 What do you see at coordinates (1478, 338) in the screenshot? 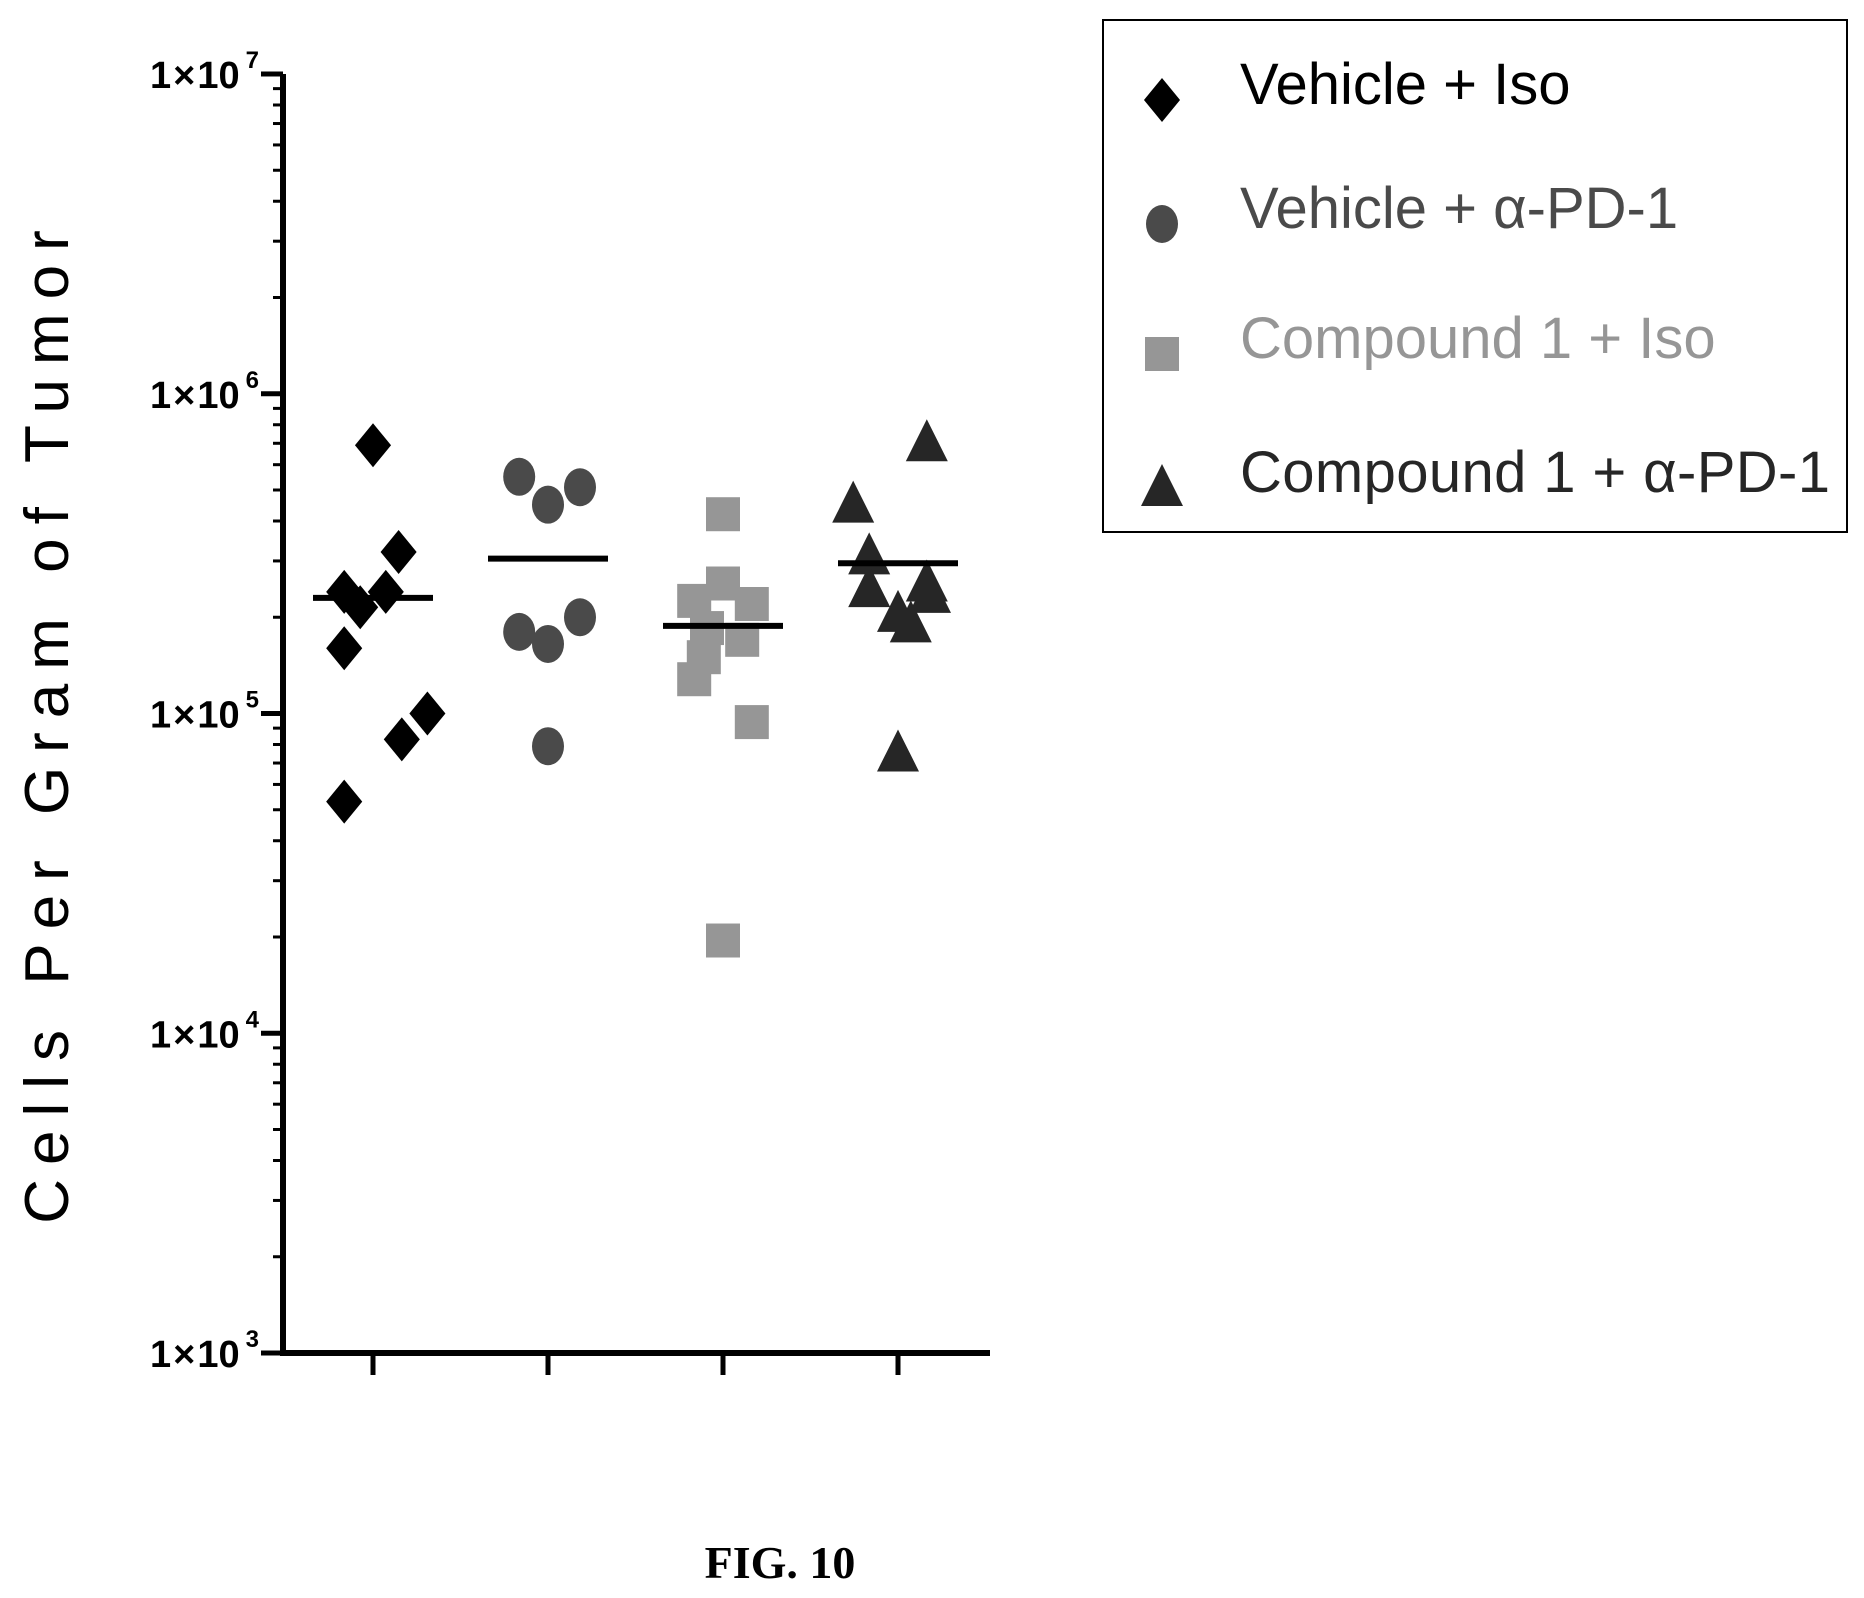
I see `legend-label: Compound 1 + Iso` at bounding box center [1478, 338].